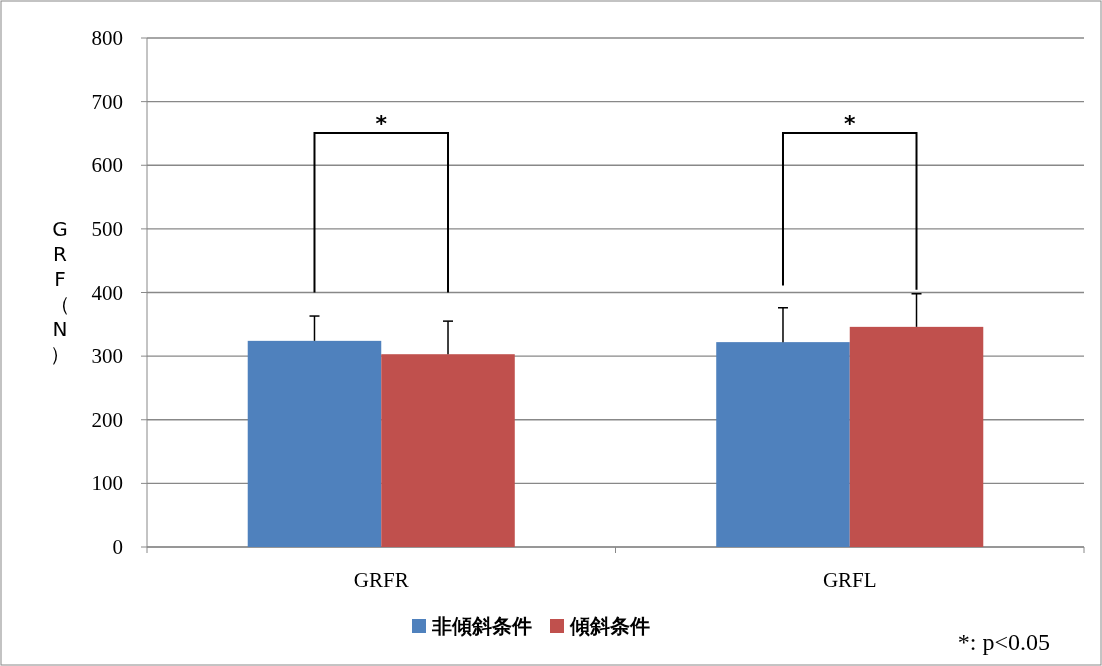  I want to click on y-tick-label: 800, so click(107, 38).